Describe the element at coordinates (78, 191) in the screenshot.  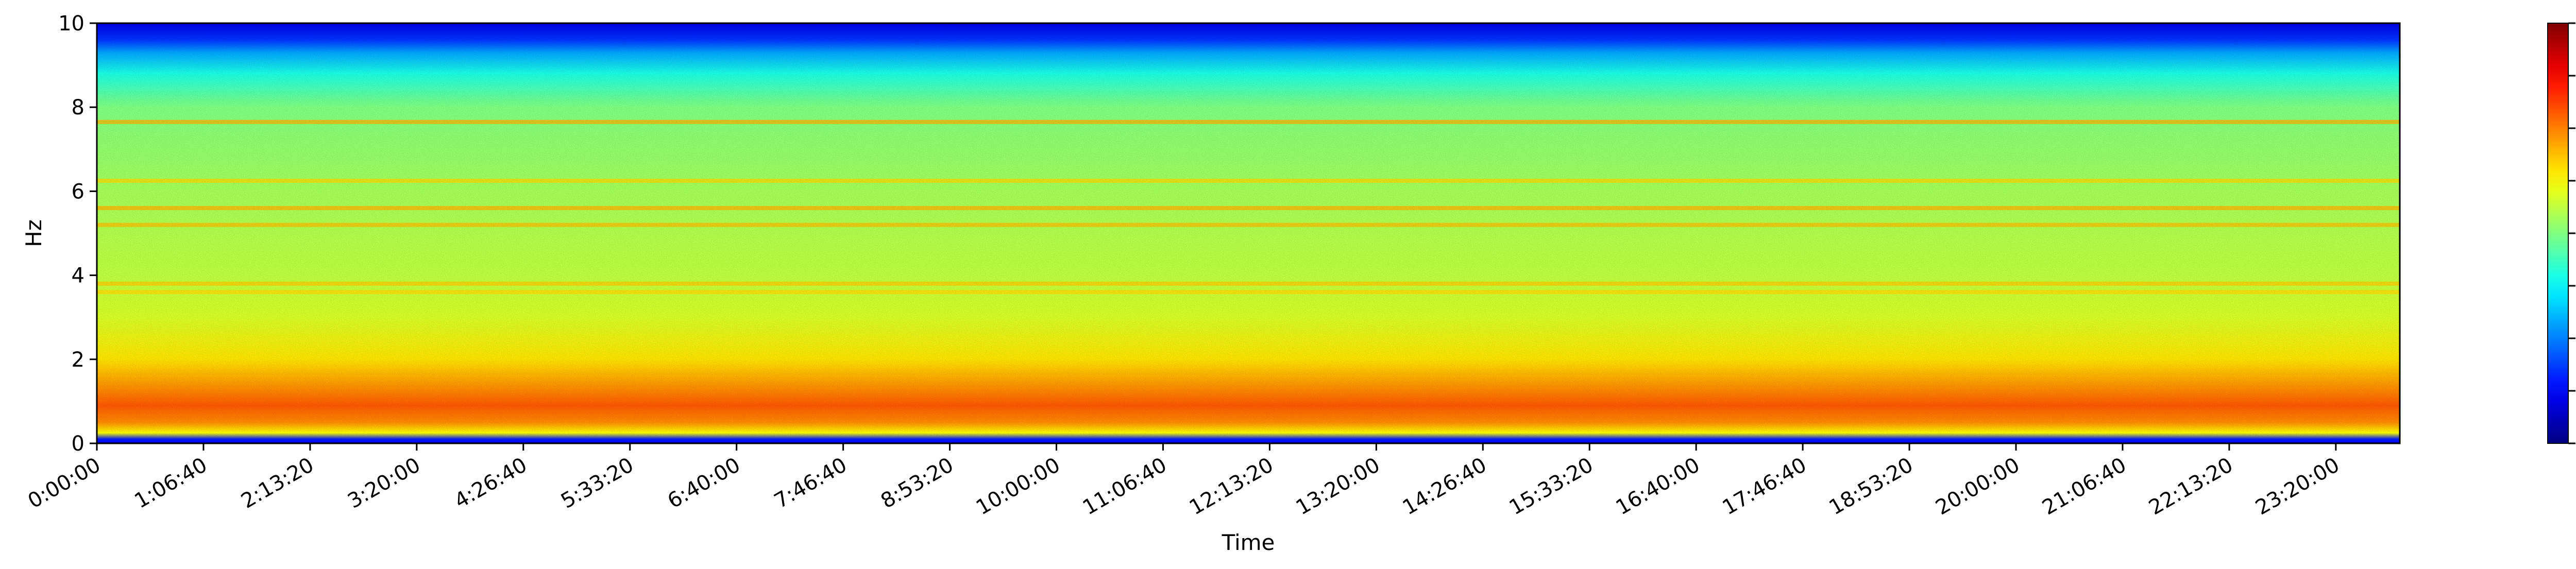
I see `y-tick-label: 6` at that location.